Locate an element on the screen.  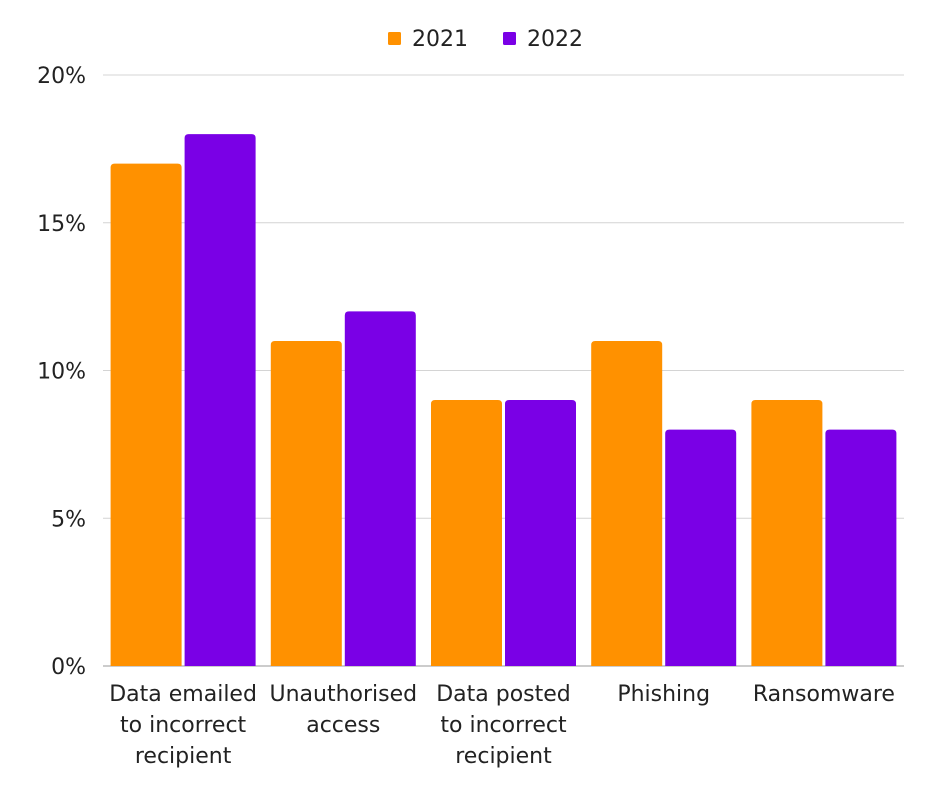
y-tick-label: 0% is located at coordinates (68, 667).